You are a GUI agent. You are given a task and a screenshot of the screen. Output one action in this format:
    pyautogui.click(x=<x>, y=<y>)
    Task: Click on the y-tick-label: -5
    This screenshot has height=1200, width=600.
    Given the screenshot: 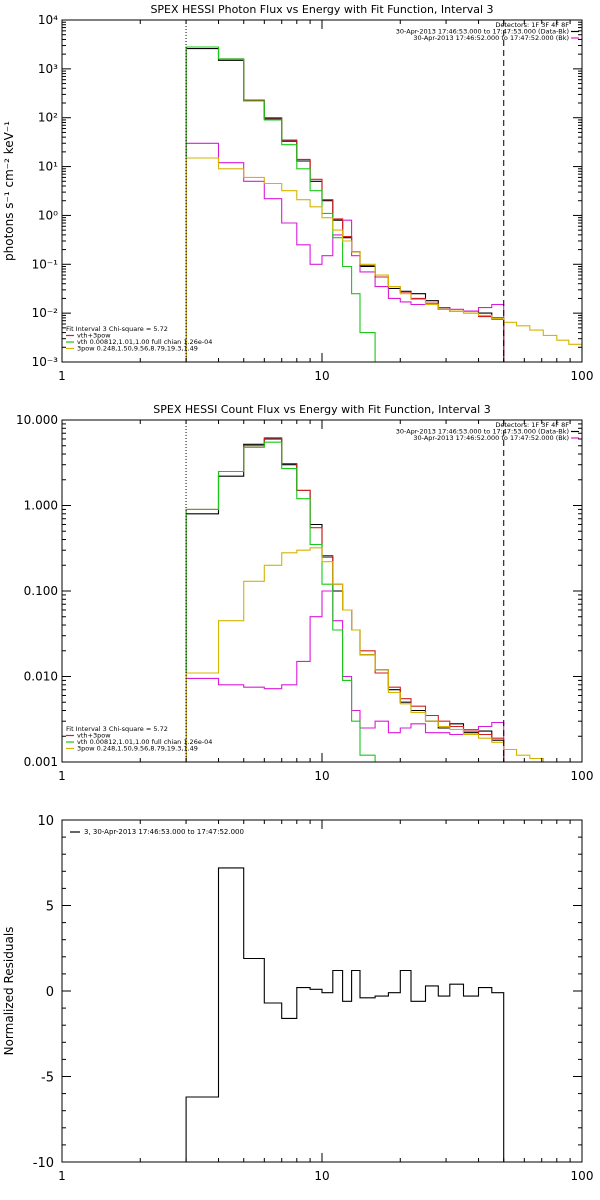 What is the action you would take?
    pyautogui.click(x=47, y=1078)
    